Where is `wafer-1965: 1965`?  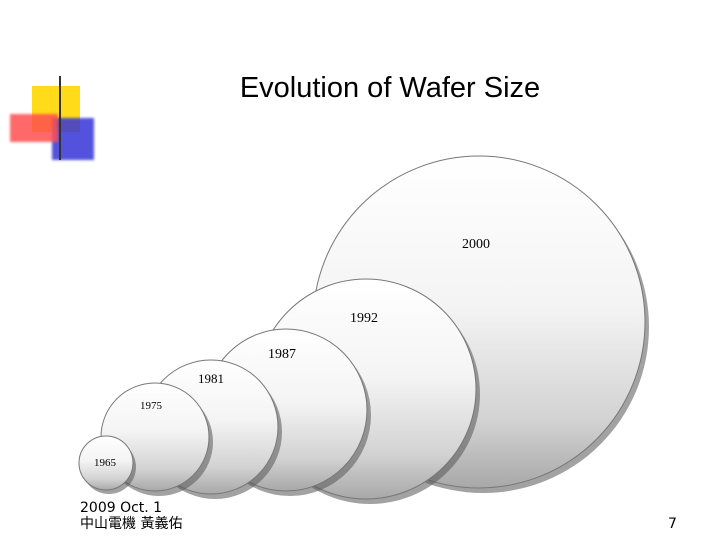 wafer-1965: 1965 is located at coordinates (107, 464).